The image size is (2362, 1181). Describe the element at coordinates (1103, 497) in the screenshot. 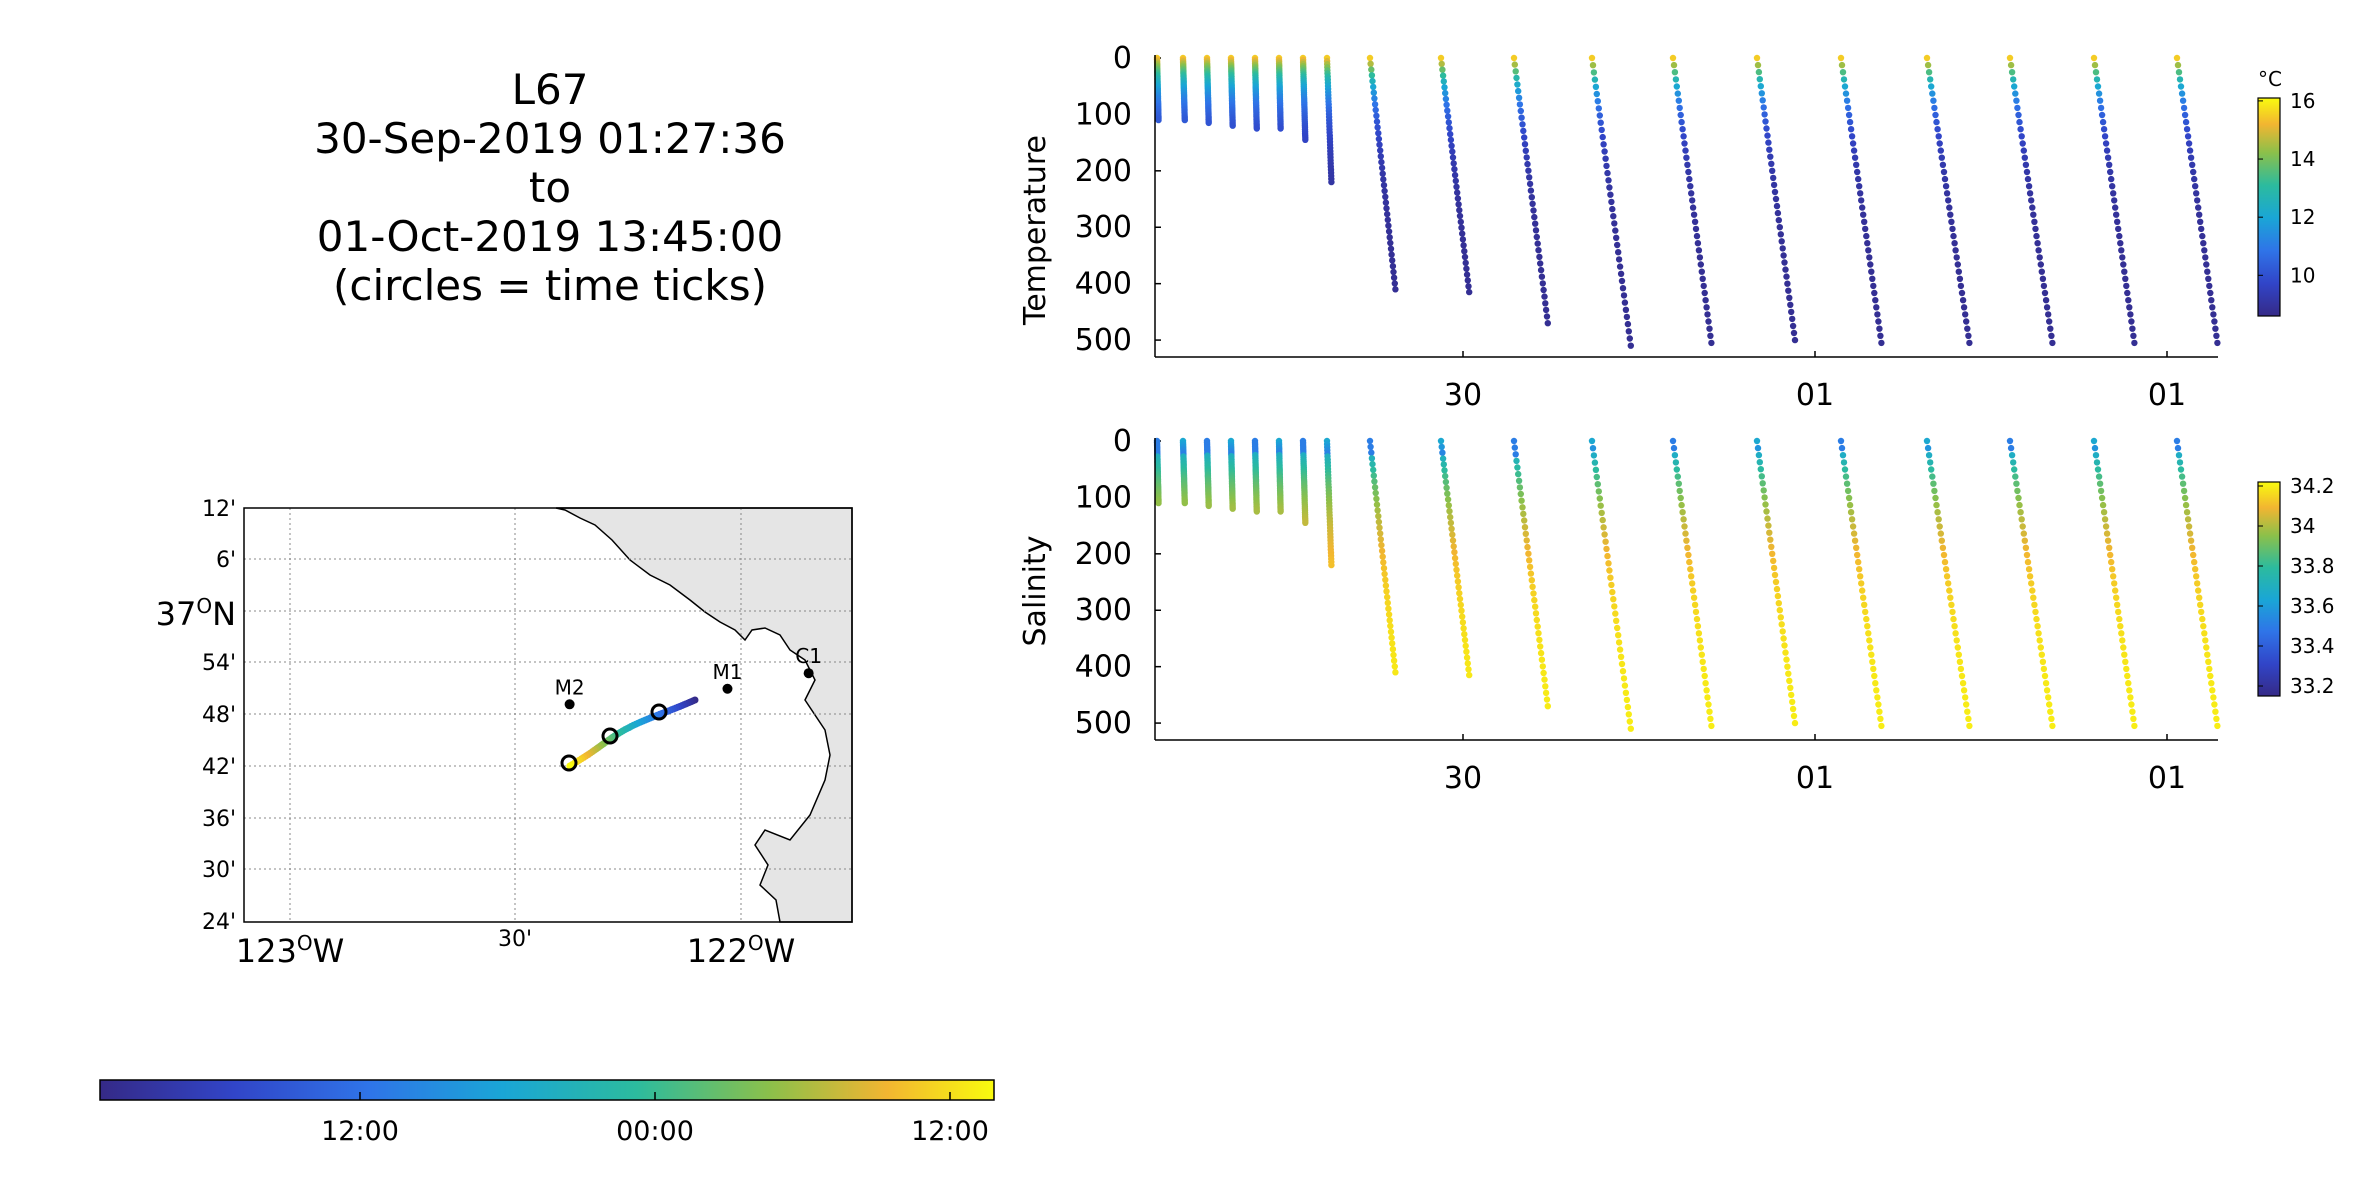

I see `y-tick-label: 100` at that location.